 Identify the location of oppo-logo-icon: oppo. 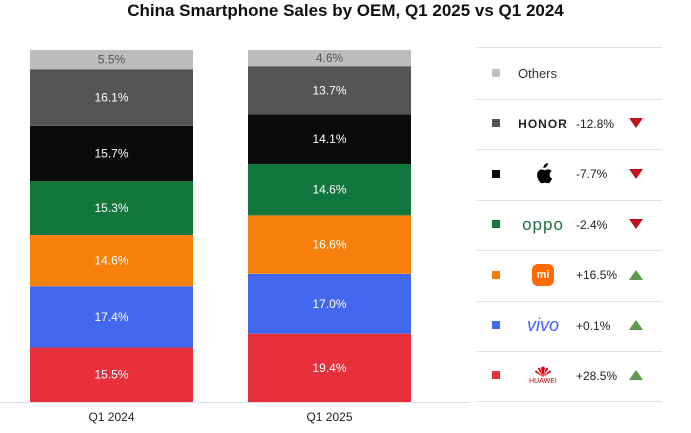
(543, 224).